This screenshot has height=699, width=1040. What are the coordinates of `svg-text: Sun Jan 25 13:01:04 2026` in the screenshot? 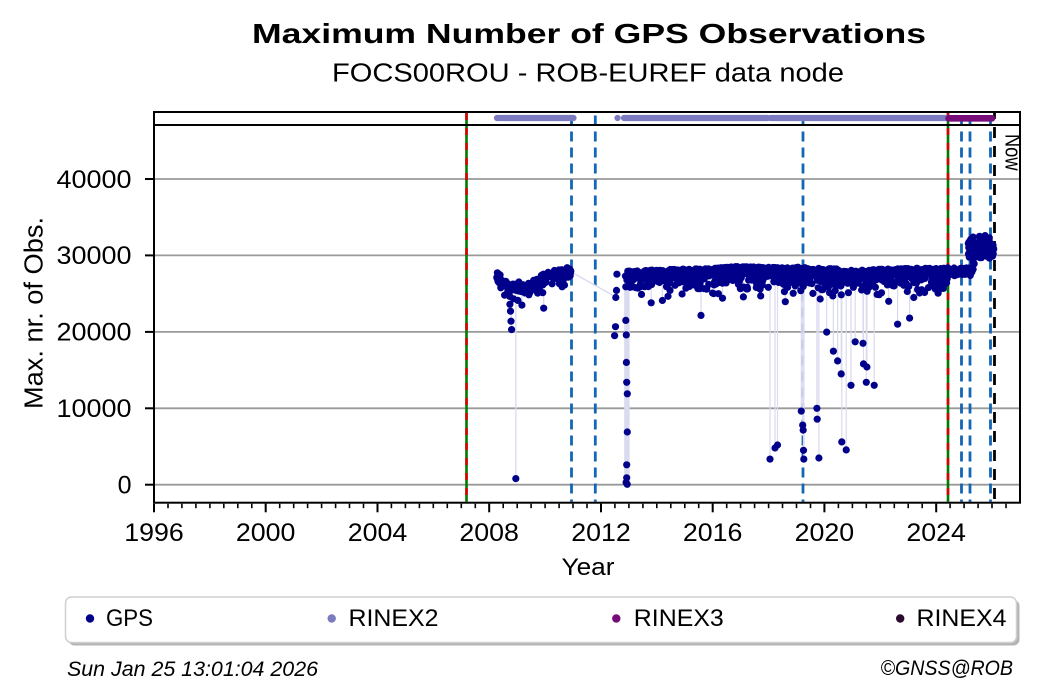 It's located at (192, 669).